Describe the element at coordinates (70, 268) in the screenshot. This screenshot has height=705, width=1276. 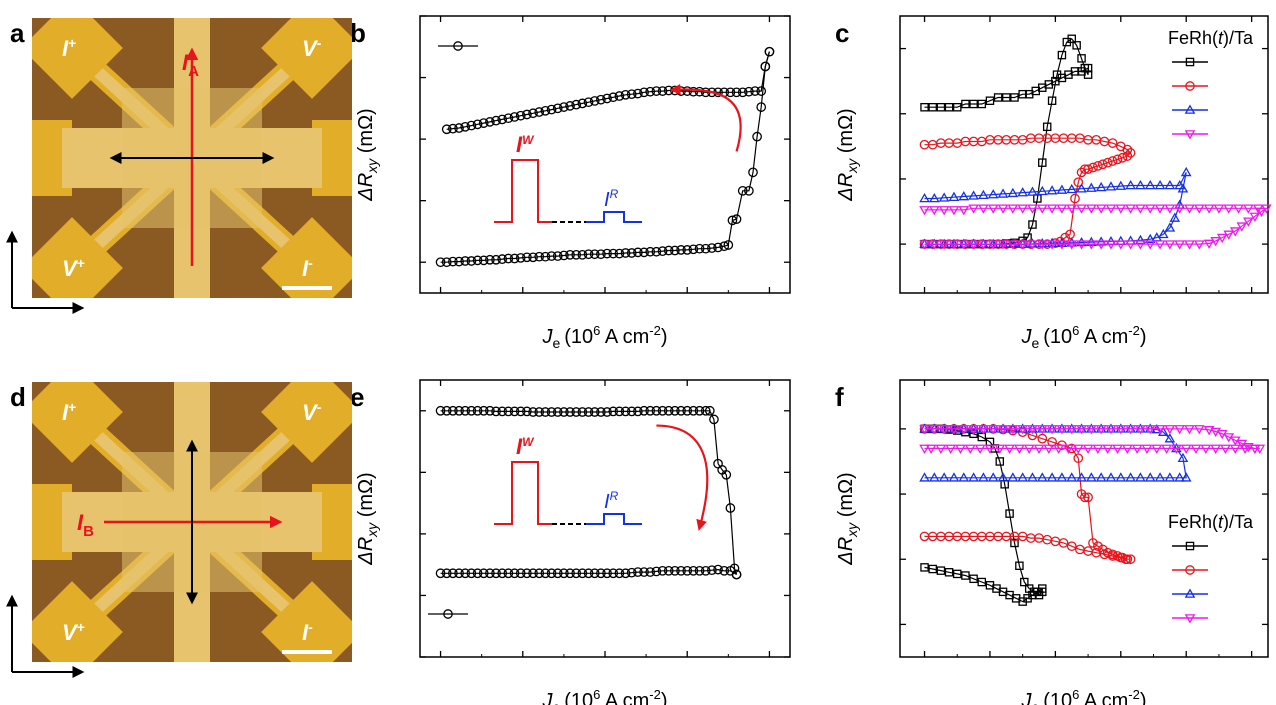
I see `pad-letter: V` at that location.